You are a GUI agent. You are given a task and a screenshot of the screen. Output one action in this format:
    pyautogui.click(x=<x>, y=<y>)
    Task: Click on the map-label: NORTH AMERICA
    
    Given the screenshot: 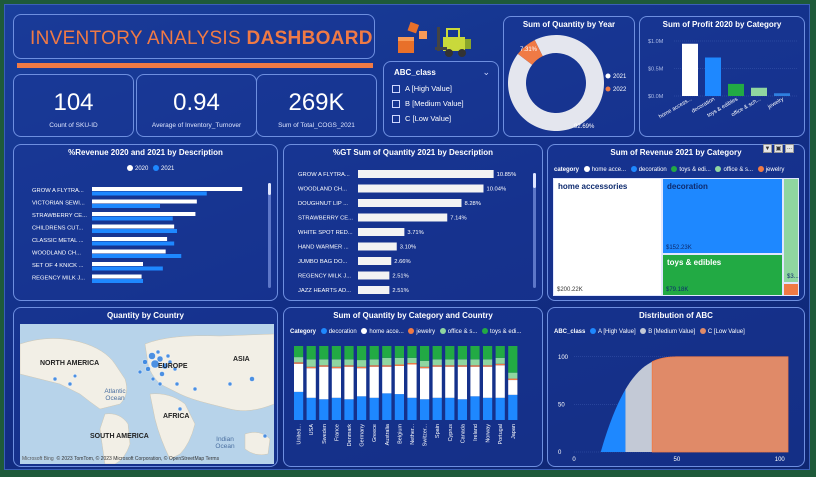 What is the action you would take?
    pyautogui.click(x=70, y=363)
    